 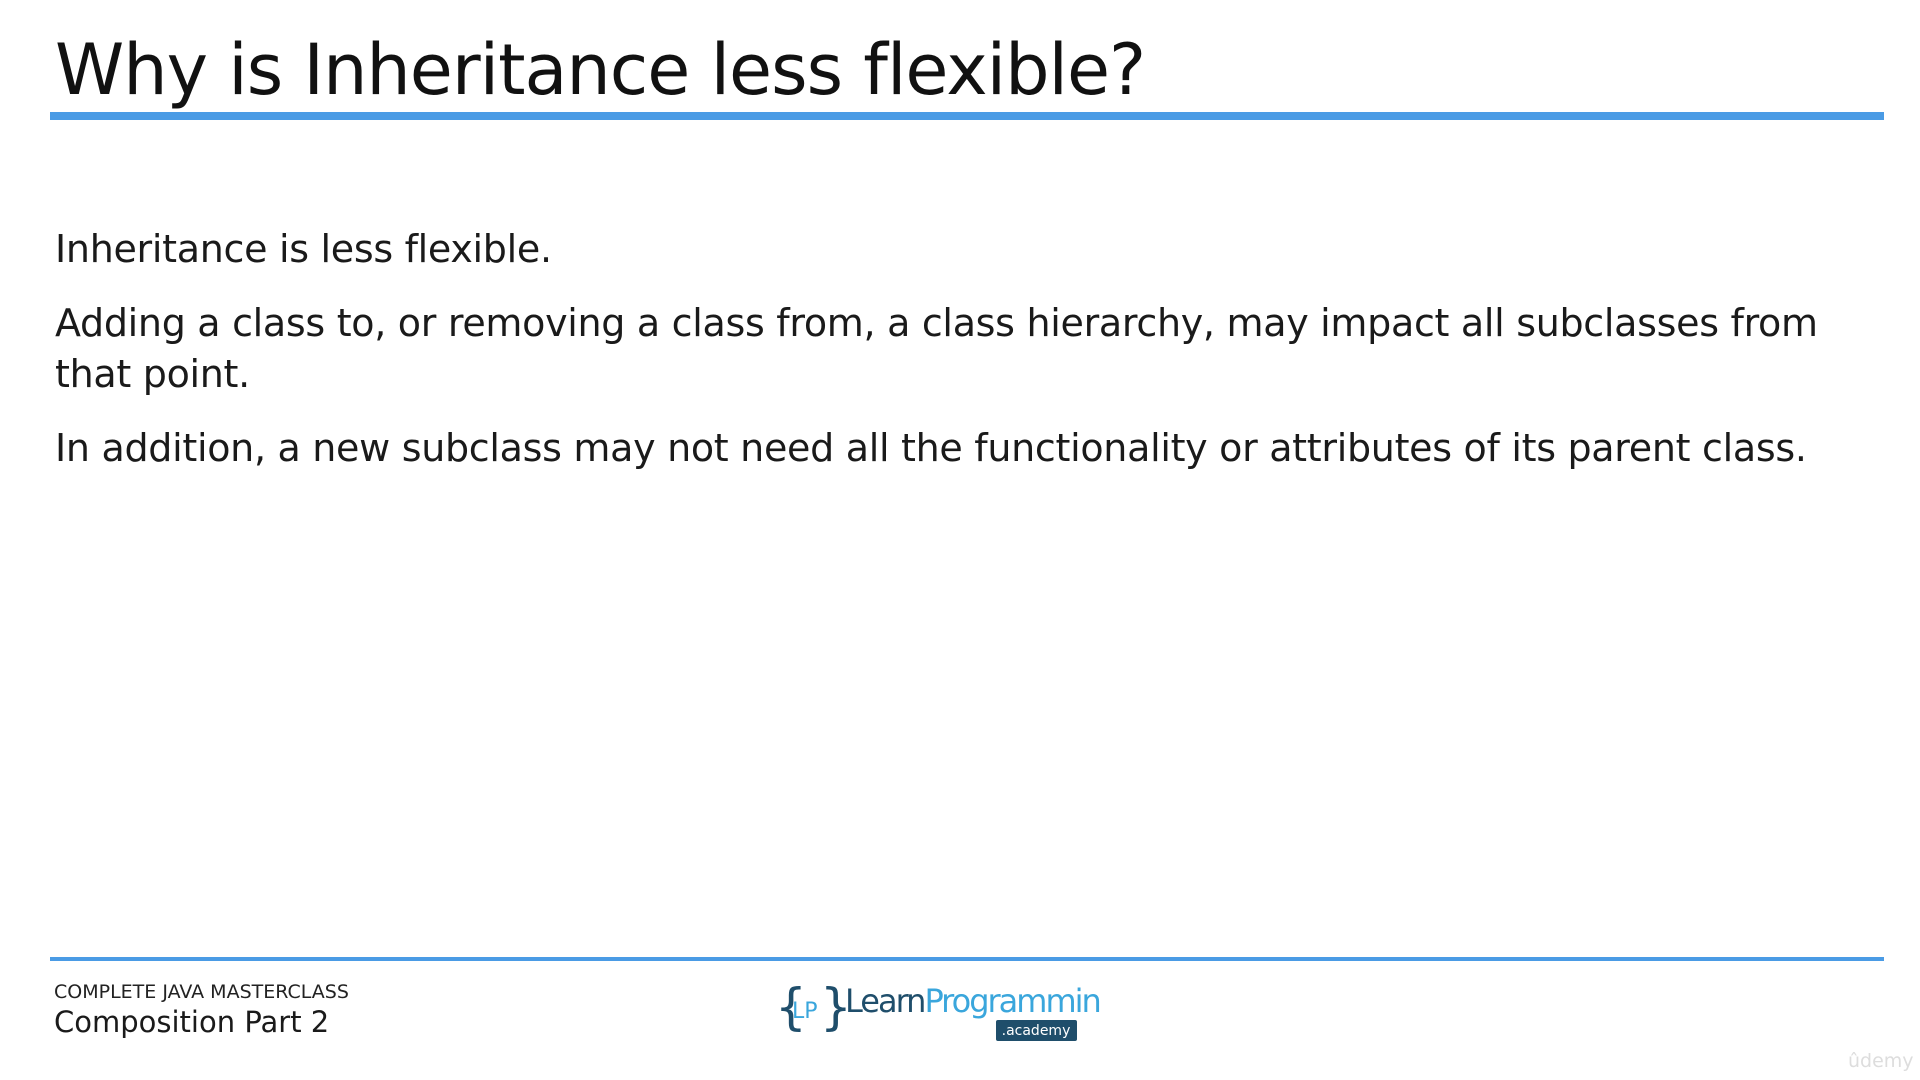 What do you see at coordinates (805, 1011) in the screenshot?
I see `logo-initials: LP` at bounding box center [805, 1011].